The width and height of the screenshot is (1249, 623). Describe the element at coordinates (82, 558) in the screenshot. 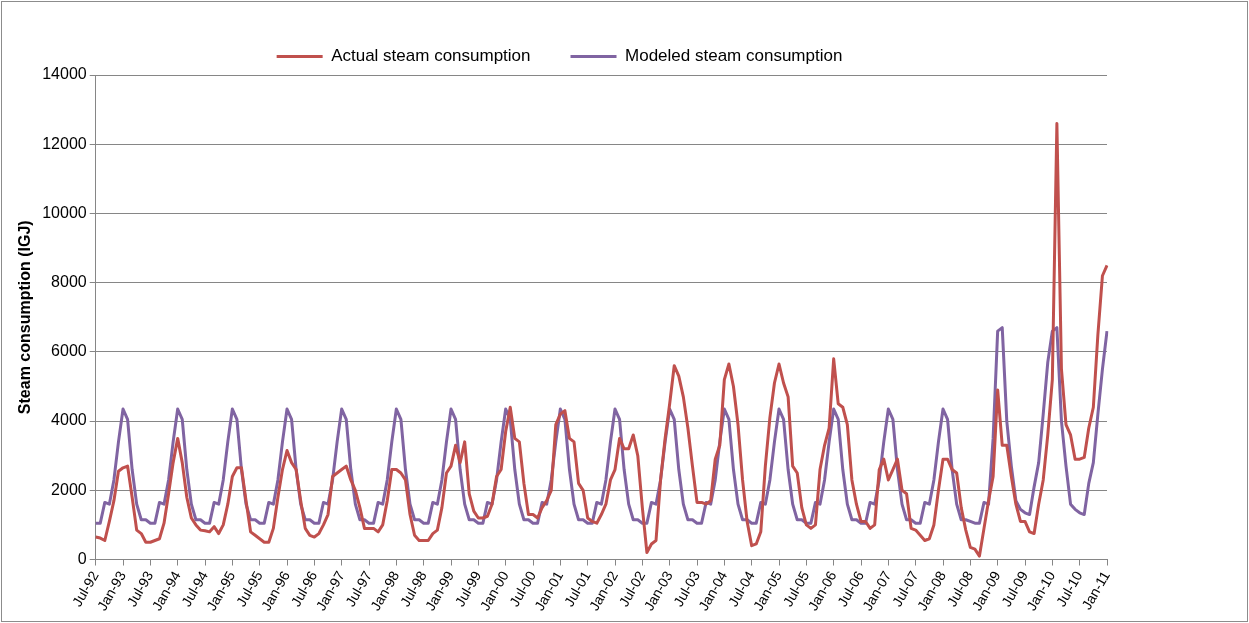

I see `y-tick-label: 0` at that location.